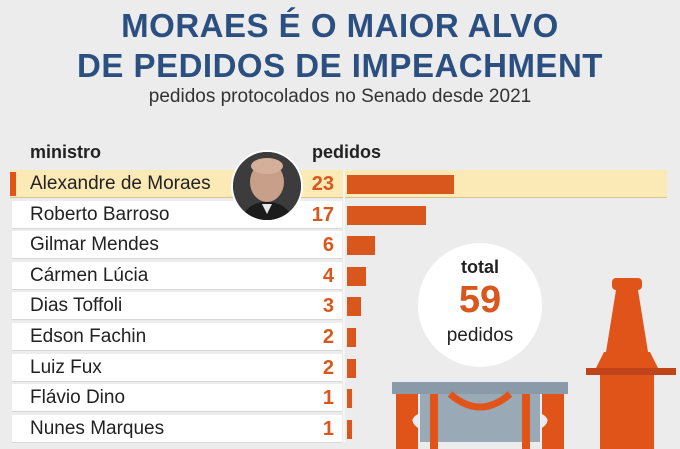  I want to click on category-label: Roberto Barroso, so click(100, 214).